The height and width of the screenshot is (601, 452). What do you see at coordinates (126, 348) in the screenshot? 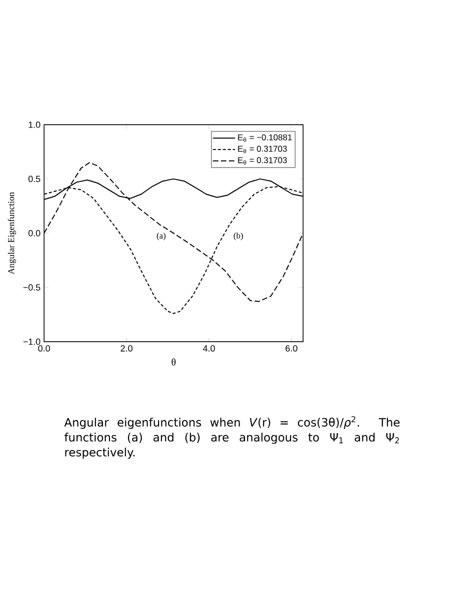
I see `x-tick-label: 2.0` at bounding box center [126, 348].